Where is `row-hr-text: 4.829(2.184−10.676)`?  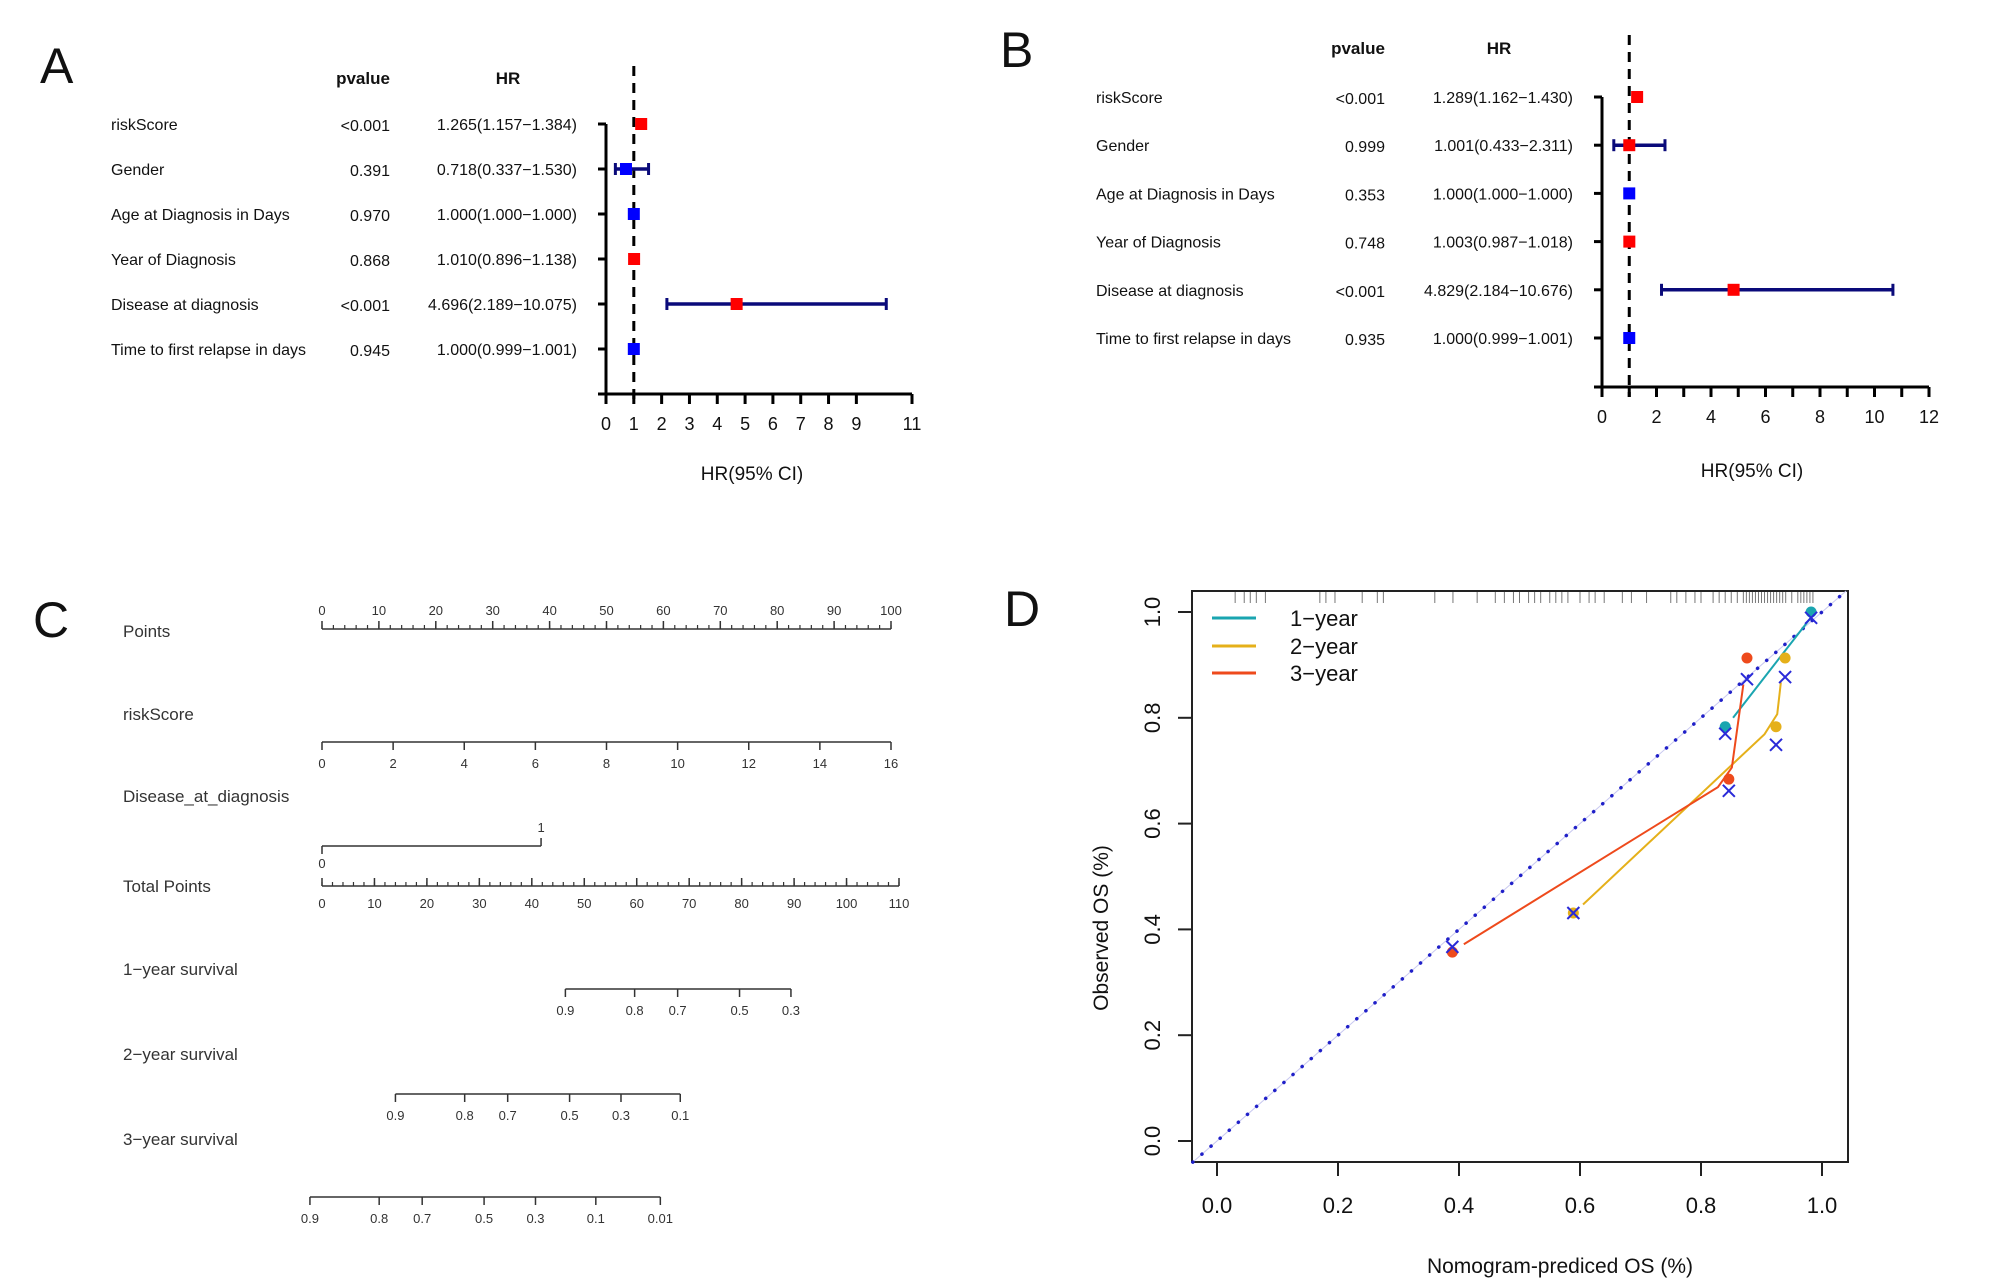
row-hr-text: 4.829(2.184−10.676) is located at coordinates (1498, 291).